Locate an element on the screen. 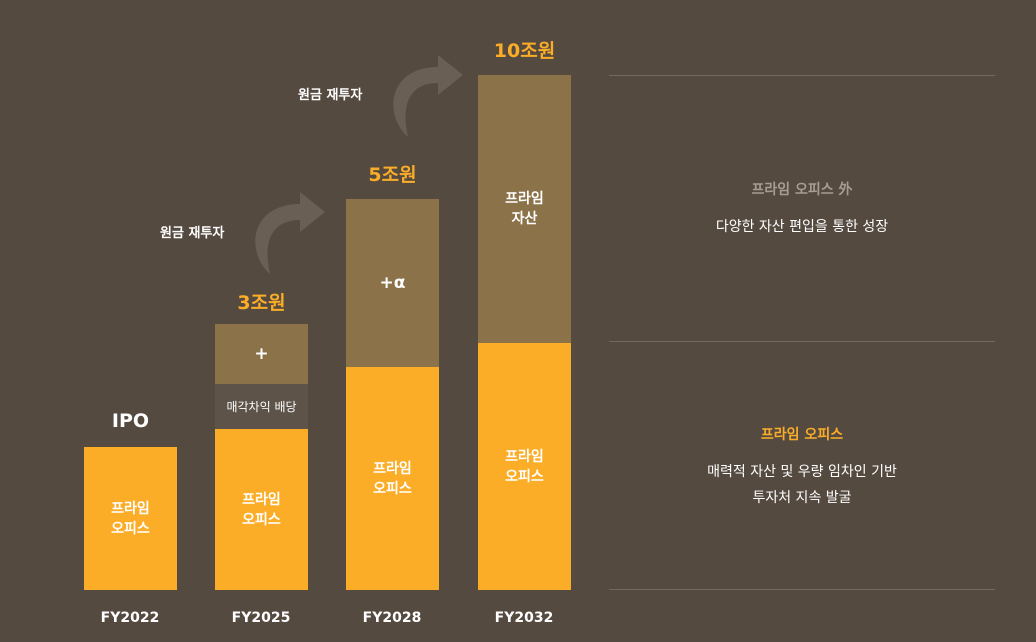  x-tick-label: FY2025 is located at coordinates (261, 618).